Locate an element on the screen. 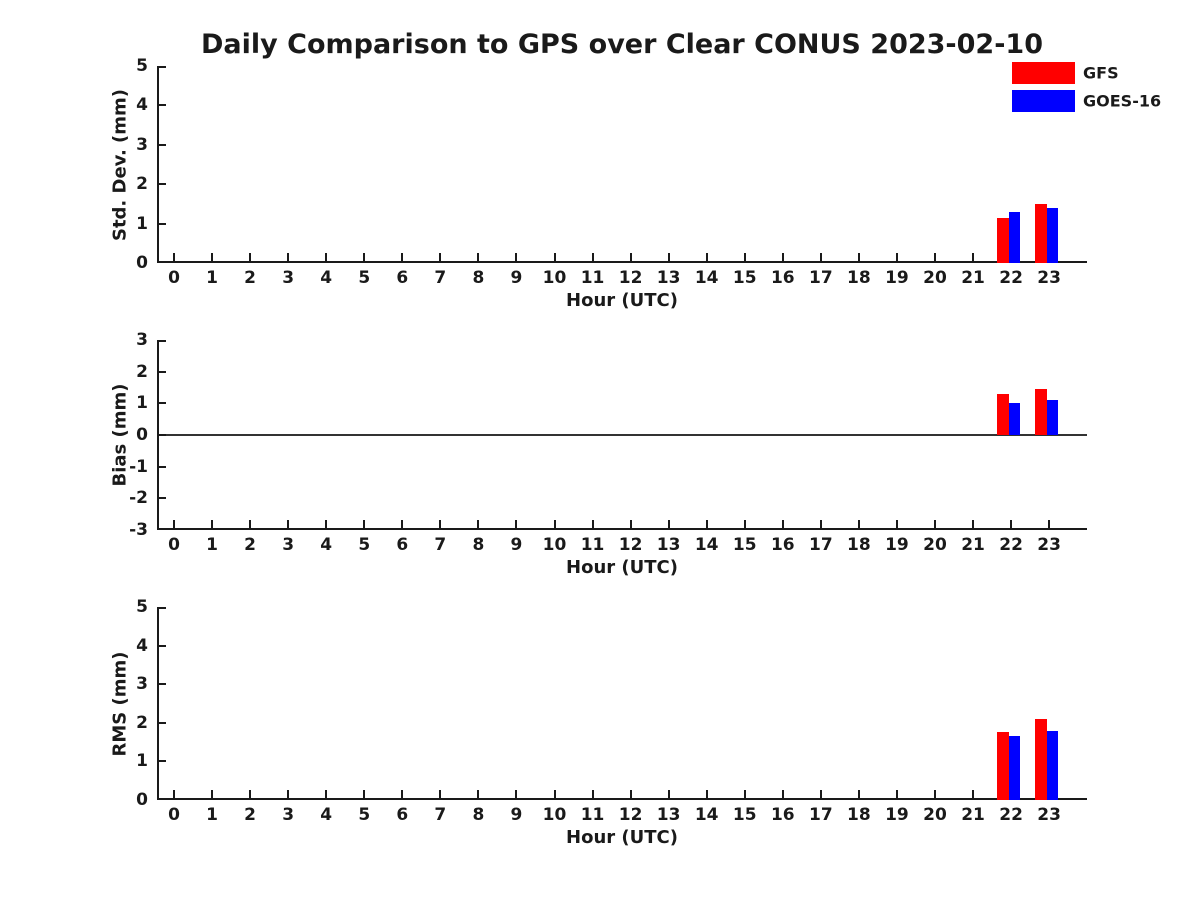  y-tick-label: 4 is located at coordinates (142, 645).